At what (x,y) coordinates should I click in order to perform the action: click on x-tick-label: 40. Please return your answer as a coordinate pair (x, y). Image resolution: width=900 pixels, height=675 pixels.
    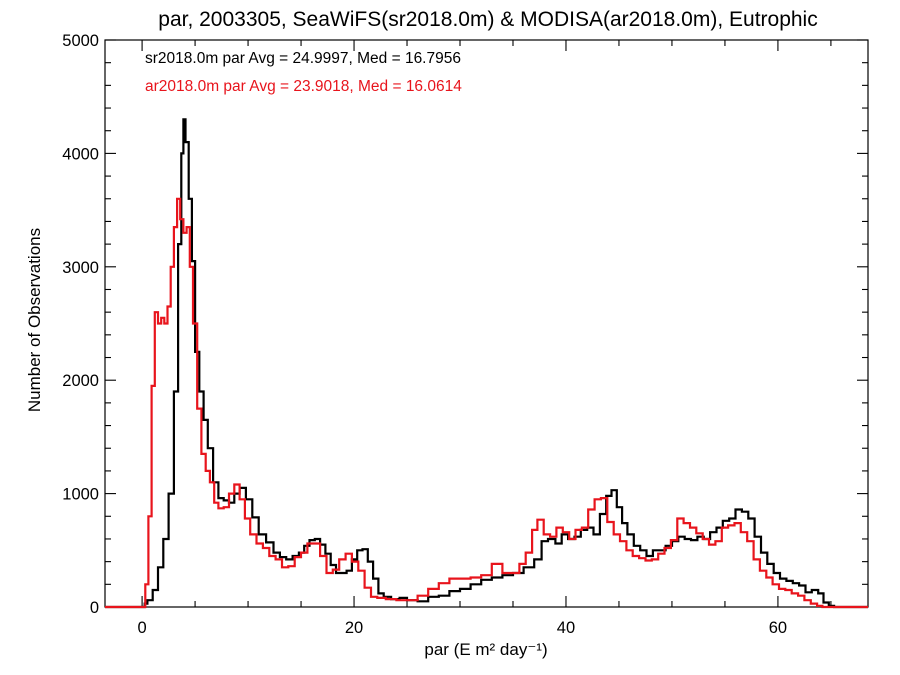
    Looking at the image, I should click on (566, 628).